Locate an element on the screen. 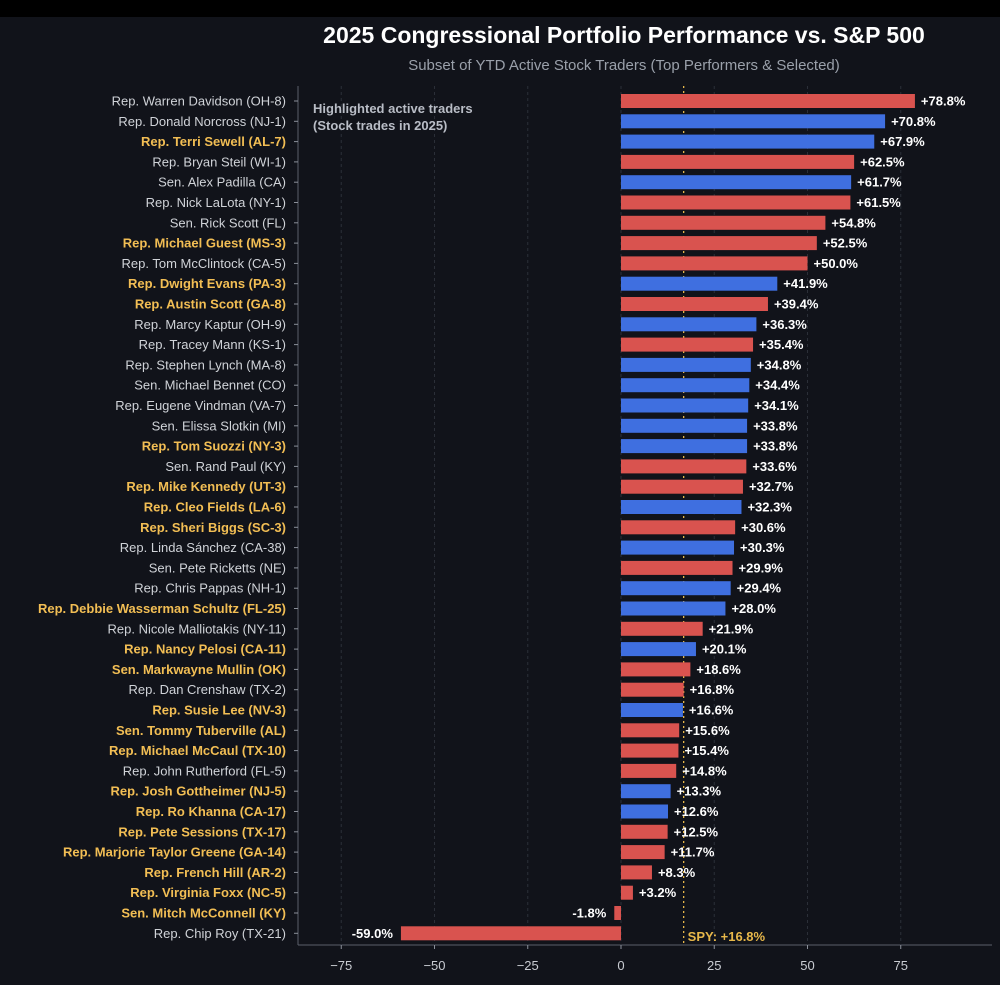  value-label: +3.2% is located at coordinates (658, 892).